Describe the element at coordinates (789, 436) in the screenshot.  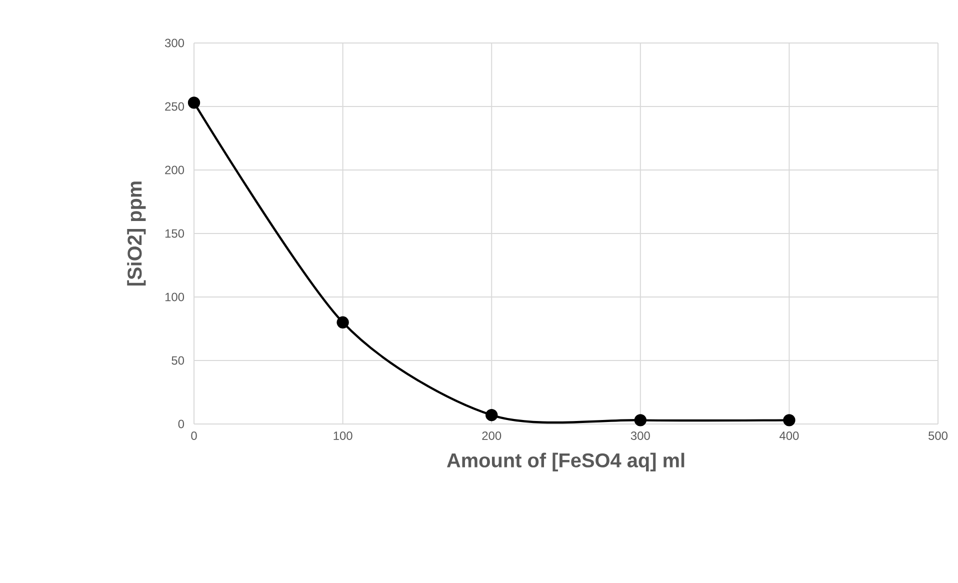
I see `x-tick-label: 400` at that location.